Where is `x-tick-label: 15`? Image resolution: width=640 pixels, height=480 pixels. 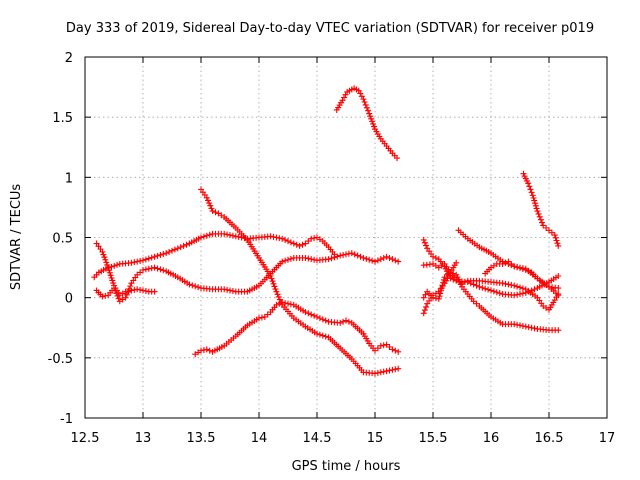 x-tick-label: 15 is located at coordinates (375, 438).